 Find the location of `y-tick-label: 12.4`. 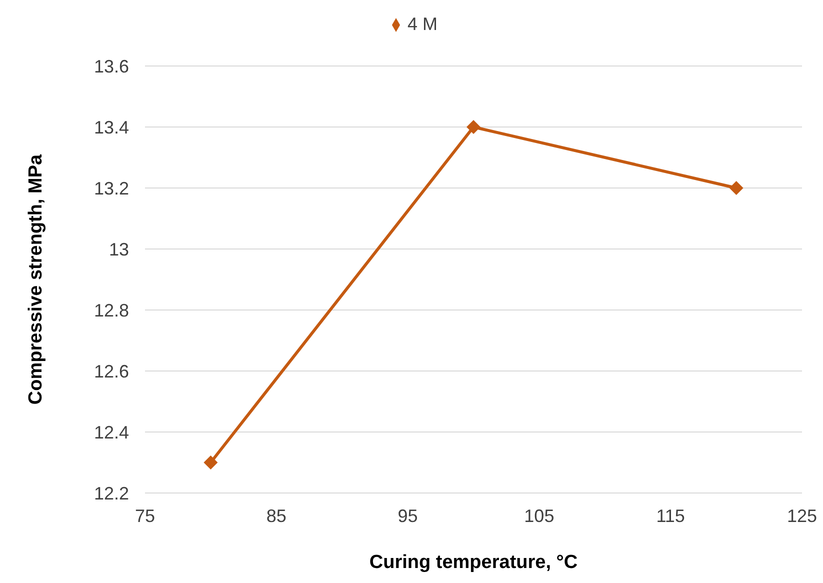

y-tick-label: 12.4 is located at coordinates (111, 432).